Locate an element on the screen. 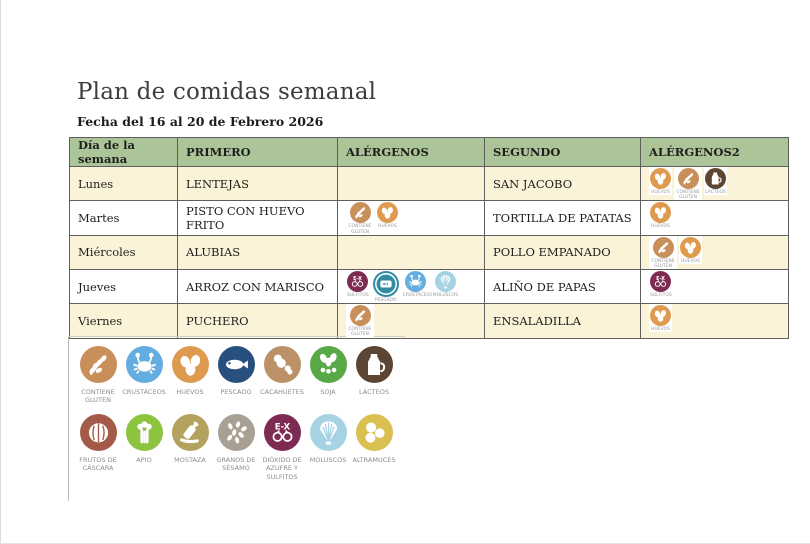 Image resolution: width=810 pixels, height=544 pixels. date-range-subtitle: Fecha del 16 al 20 de Febrero 2026 is located at coordinates (200, 121).